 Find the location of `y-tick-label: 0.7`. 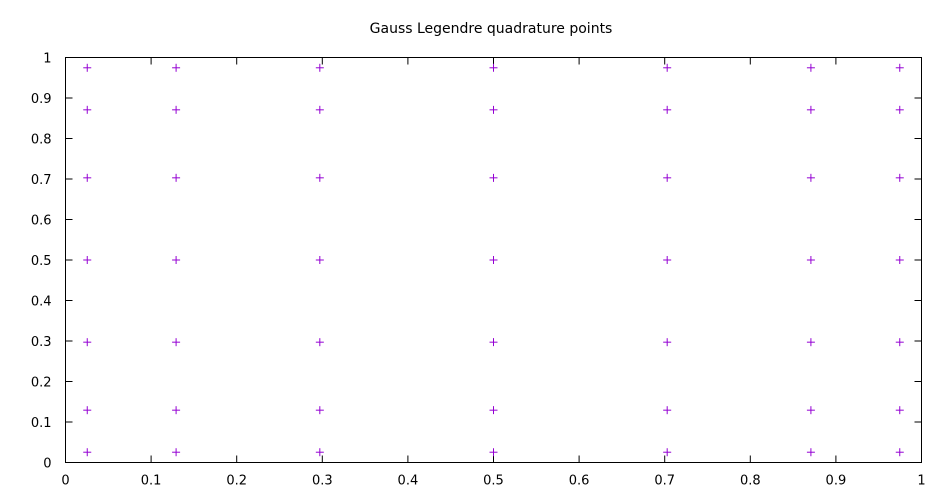

y-tick-label: 0.7 is located at coordinates (41, 180).